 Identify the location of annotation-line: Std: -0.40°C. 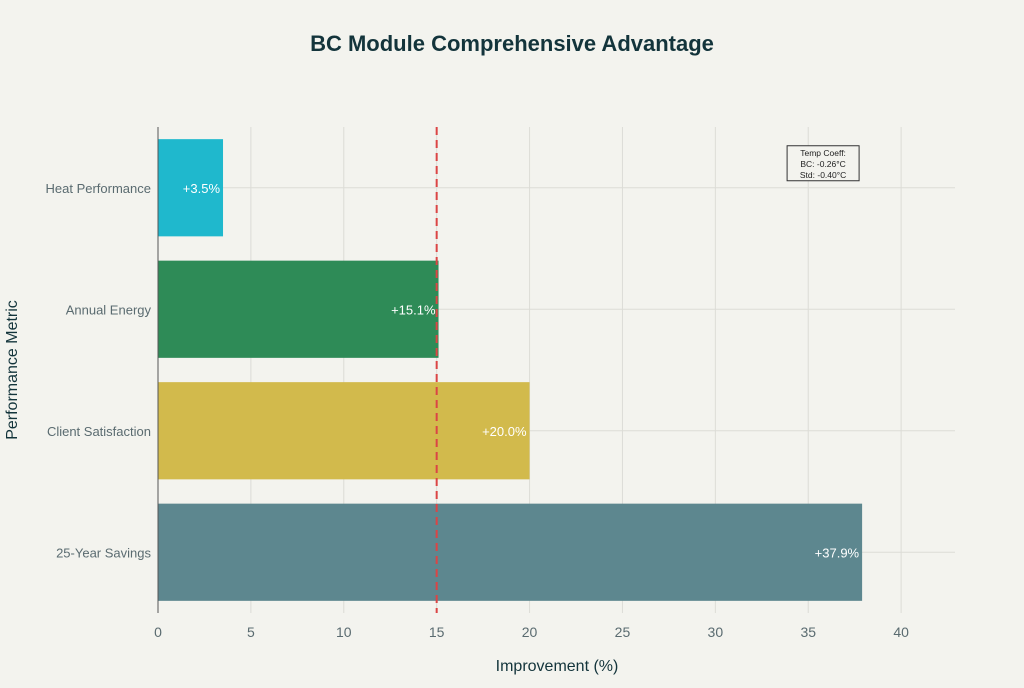
(823, 175).